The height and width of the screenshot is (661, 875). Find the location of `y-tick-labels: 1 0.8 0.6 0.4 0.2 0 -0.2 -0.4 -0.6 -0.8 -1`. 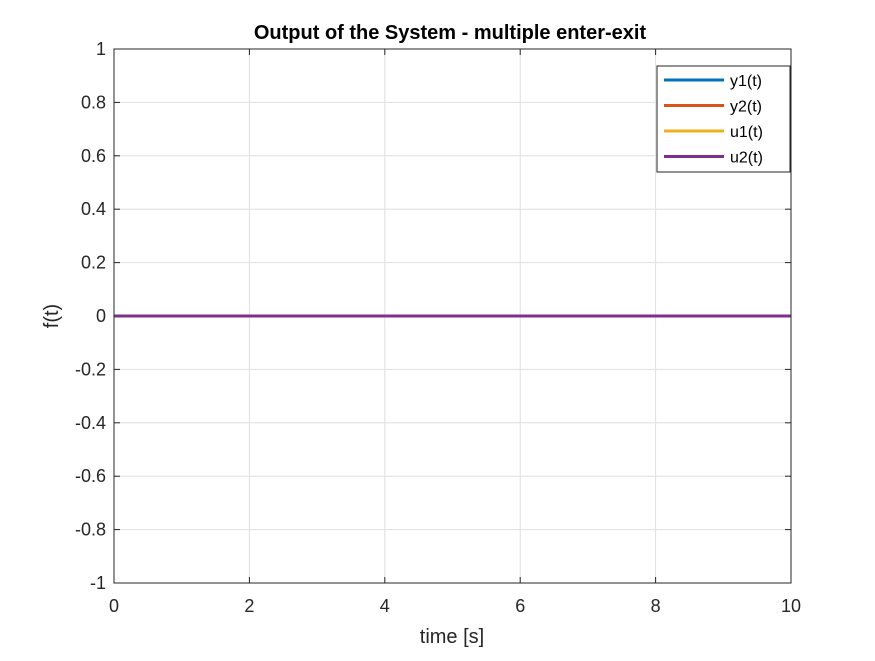

y-tick-labels: 1 0.8 0.6 0.4 0.2 0 -0.2 -0.4 -0.6 -0.8 -1 is located at coordinates (90, 316).